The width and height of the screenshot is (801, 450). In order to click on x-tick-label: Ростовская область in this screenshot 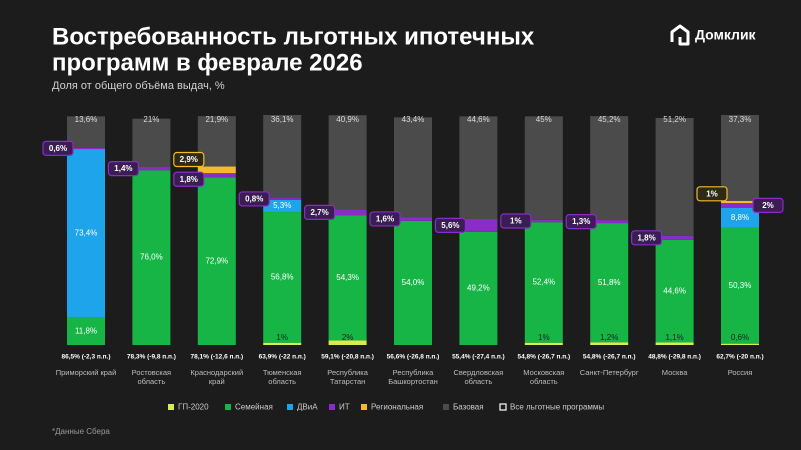, I will do `click(151, 377)`.